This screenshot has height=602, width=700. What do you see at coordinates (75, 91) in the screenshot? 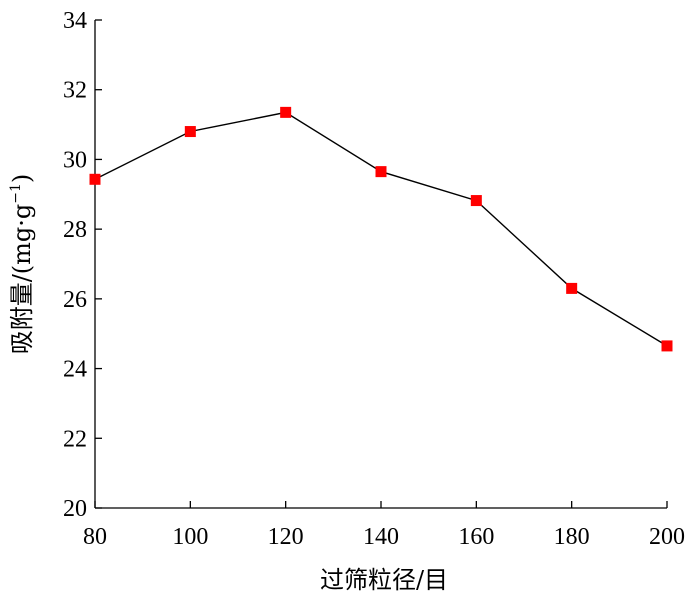
I see `y-tick-label: 32` at bounding box center [75, 91].